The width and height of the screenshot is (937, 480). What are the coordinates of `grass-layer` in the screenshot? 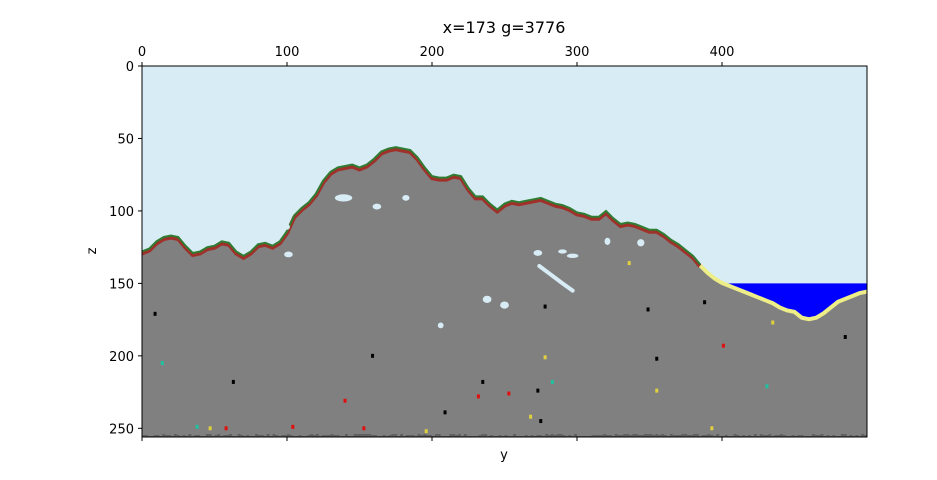 It's located at (422, 206).